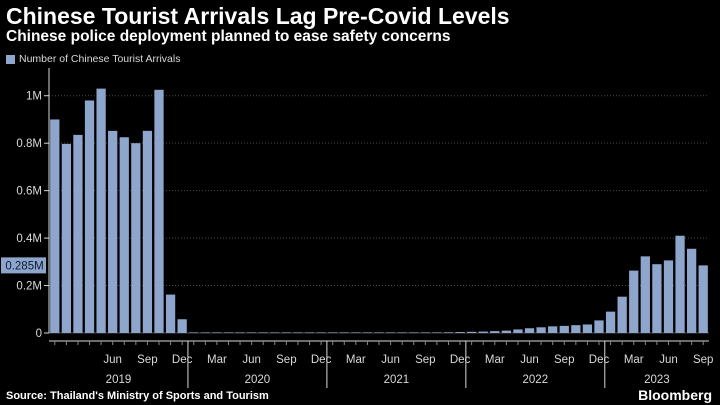 The height and width of the screenshot is (405, 720). Describe the element at coordinates (10, 59) in the screenshot. I see `legend-swatch` at that location.